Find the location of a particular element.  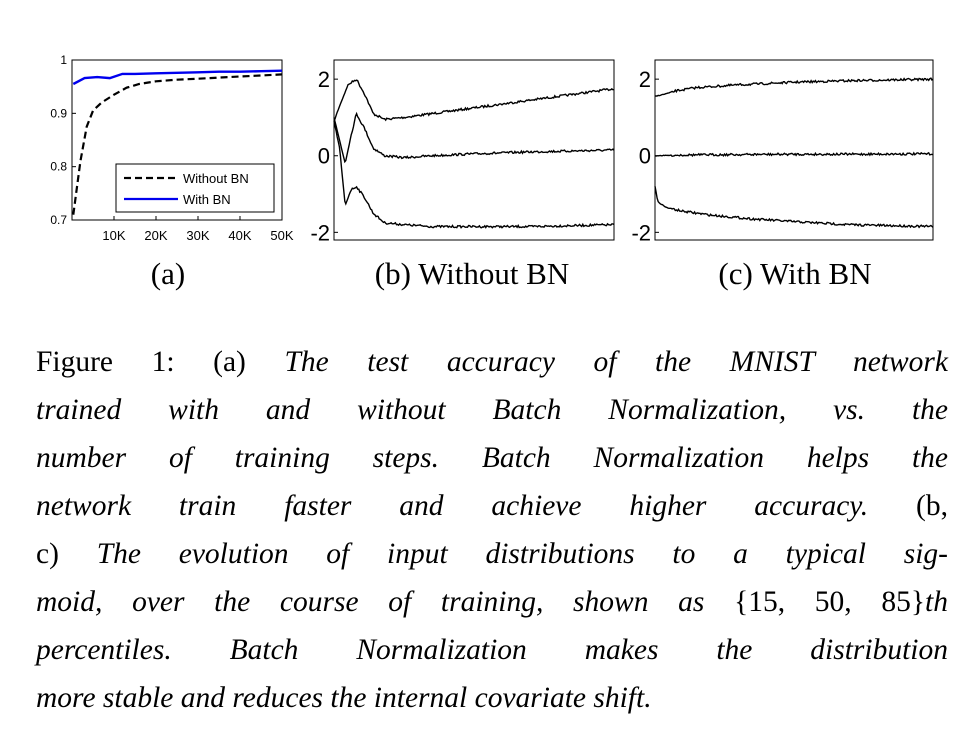

b-ytick-label: 2 is located at coordinates (324, 79).